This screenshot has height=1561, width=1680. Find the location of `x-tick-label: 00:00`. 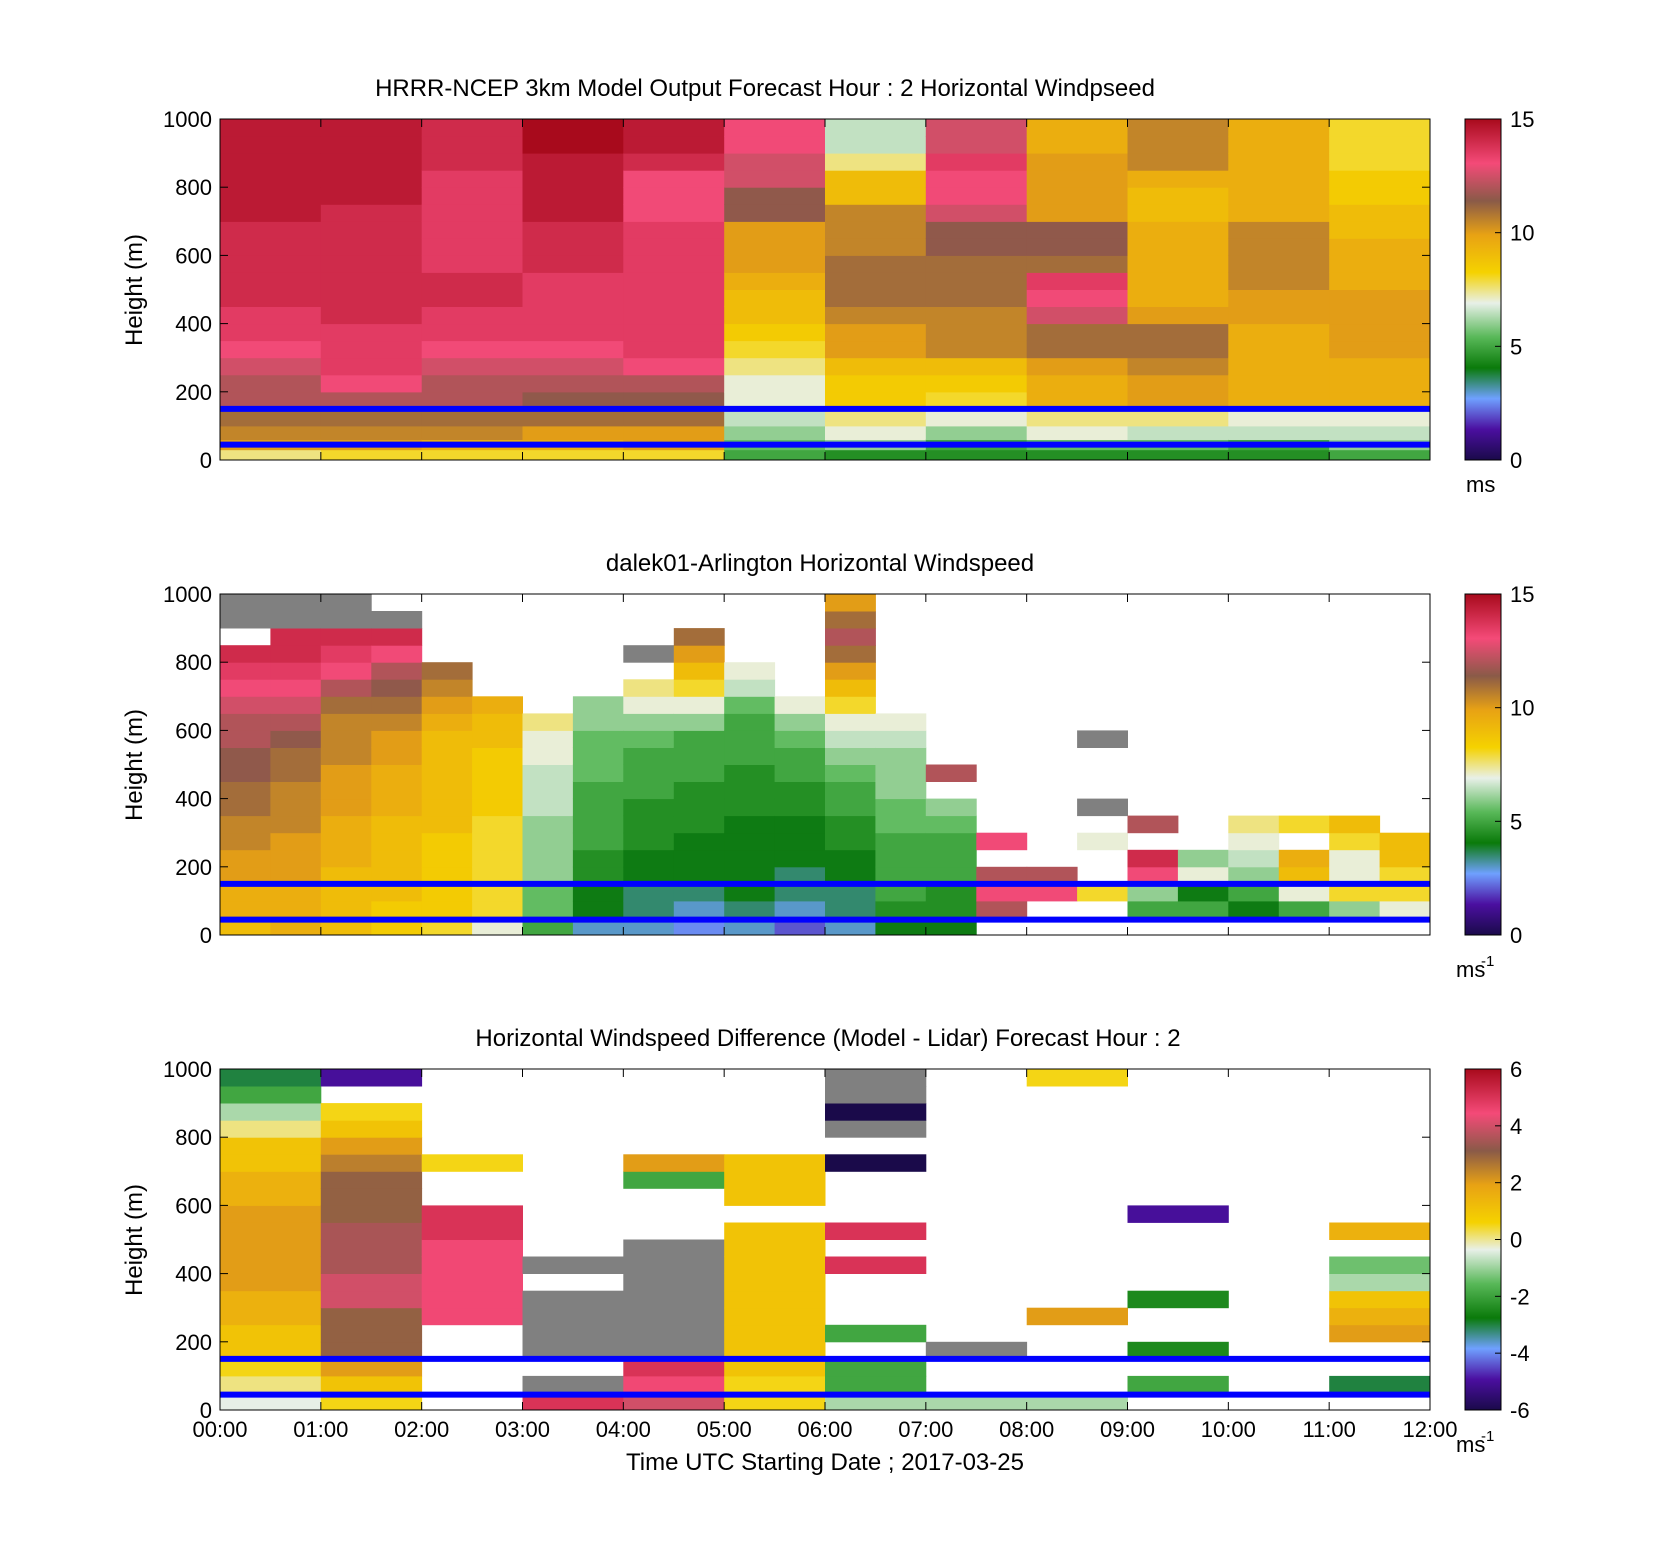

x-tick-label: 00:00 is located at coordinates (219, 1429).